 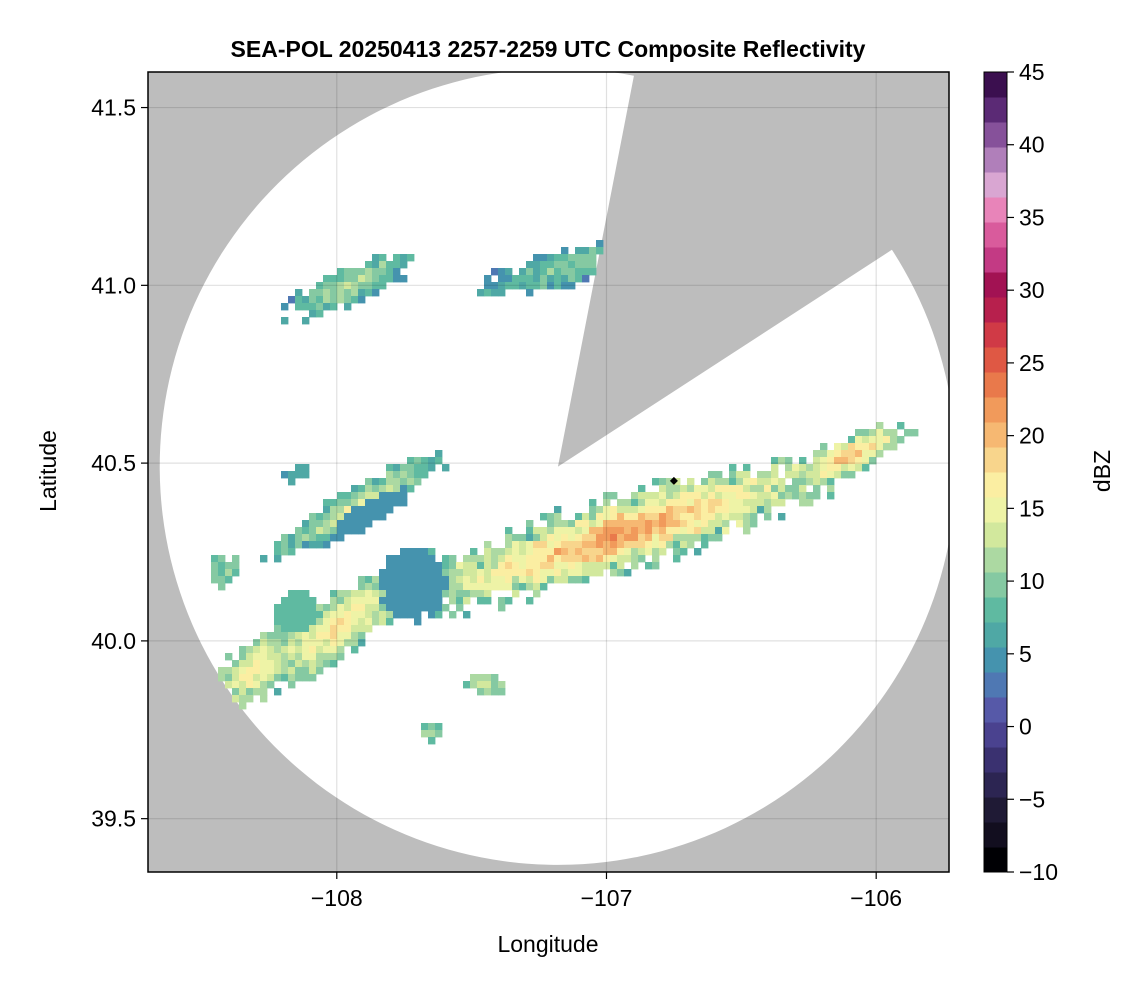 I want to click on x-tick-label: −108, so click(x=337, y=898).